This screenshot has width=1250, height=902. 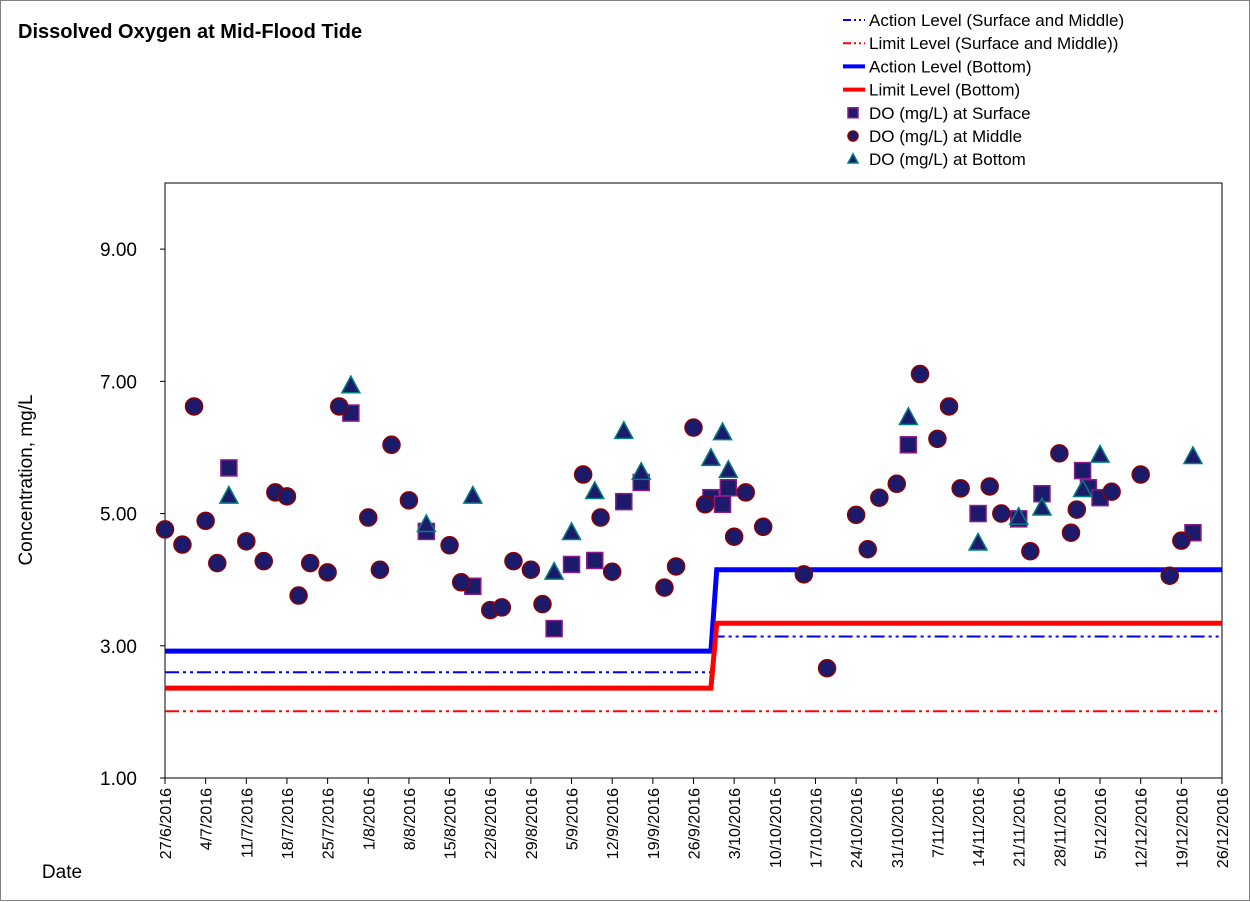 I want to click on x-axis-label: Date, so click(x=62, y=872).